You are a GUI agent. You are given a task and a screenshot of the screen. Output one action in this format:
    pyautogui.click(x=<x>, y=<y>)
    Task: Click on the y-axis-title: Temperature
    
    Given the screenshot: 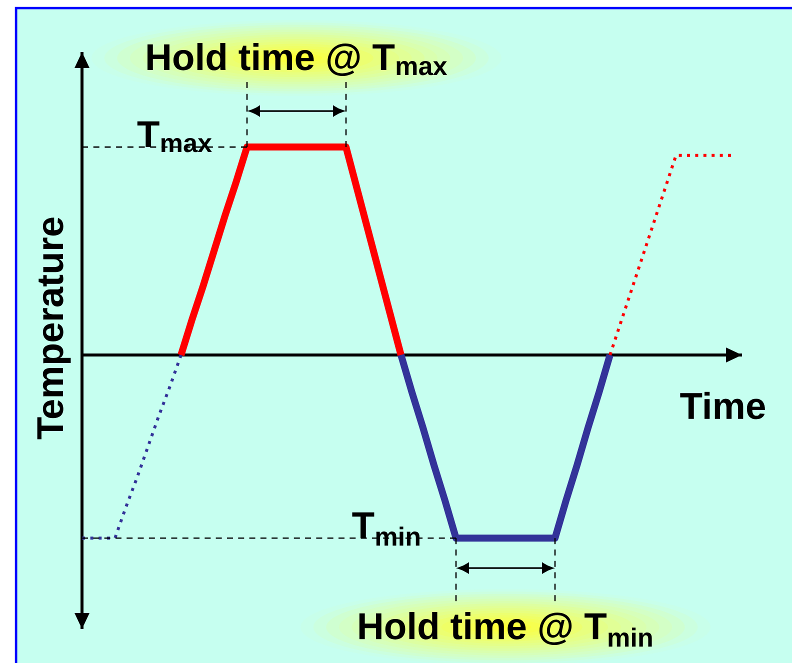 What is the action you would take?
    pyautogui.click(x=54, y=329)
    